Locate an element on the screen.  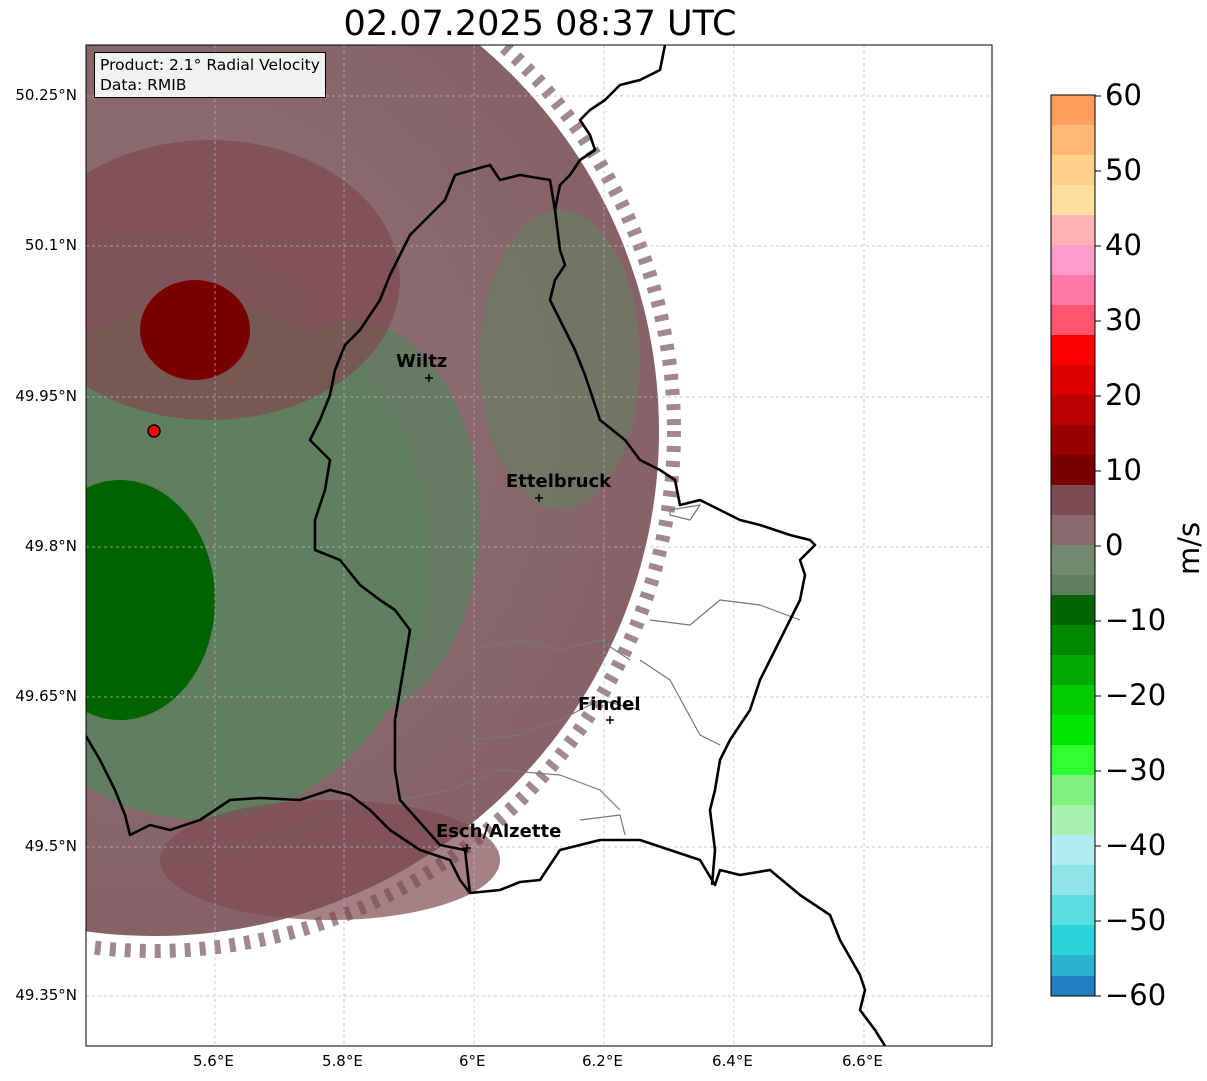
lat-tick-label: 50.1°N is located at coordinates (50, 245).